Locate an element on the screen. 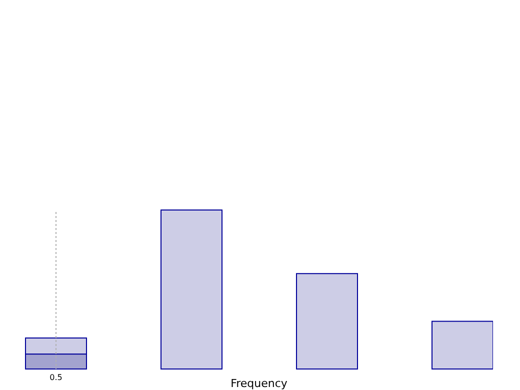  x-axis-title: Frequency is located at coordinates (259, 383).